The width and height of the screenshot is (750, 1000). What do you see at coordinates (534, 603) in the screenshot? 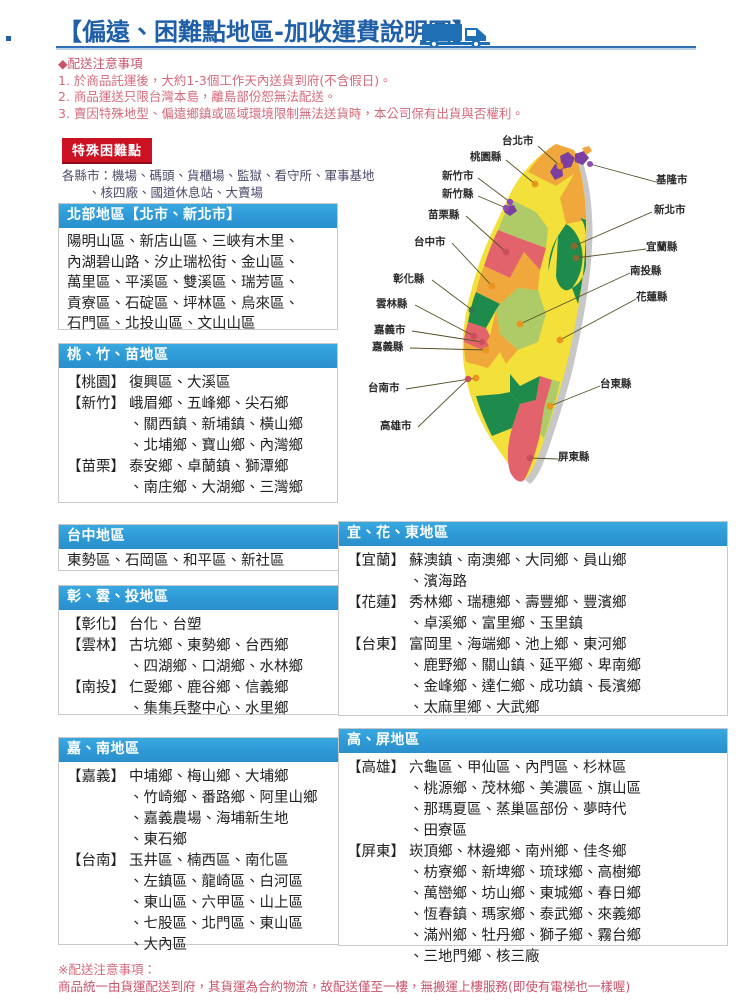
I see `section-yhd-row: 【花蓮】 秀林鄉、瑞穗鄉、壽豐鄉、豐濱鄉` at bounding box center [534, 603].